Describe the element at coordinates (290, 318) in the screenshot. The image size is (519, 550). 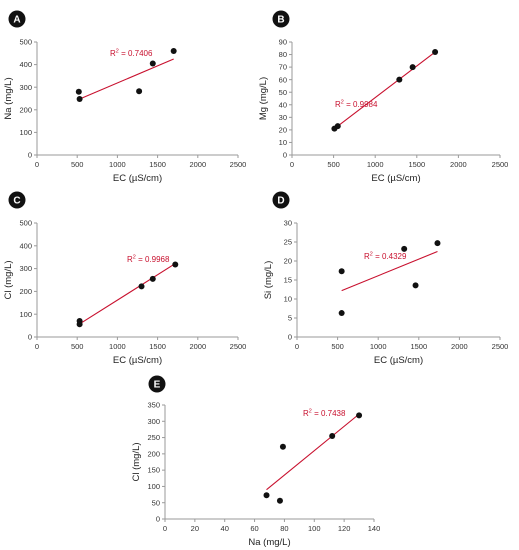
I see `y-tick-label: 5` at that location.